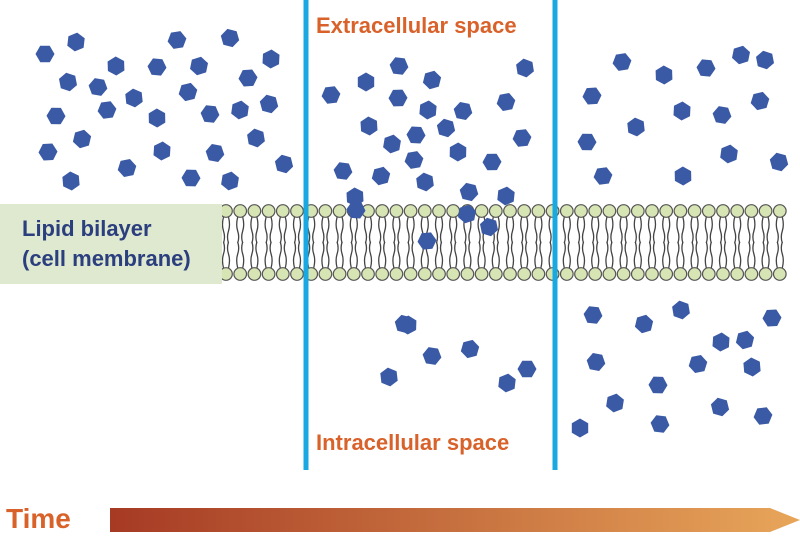 The height and width of the screenshot is (542, 800). I want to click on time-arrow, so click(455, 520).